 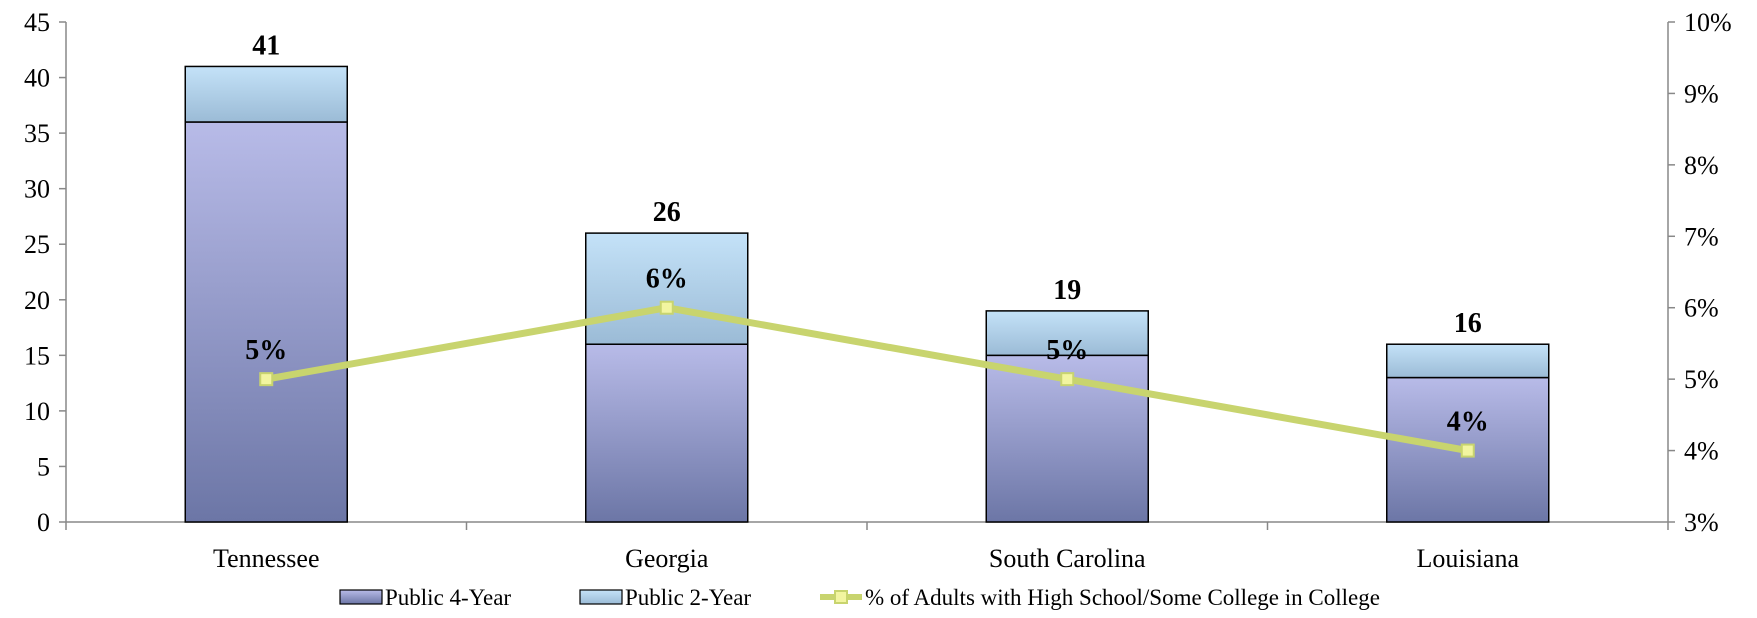 I want to click on y-left-tick-label: 0, so click(x=43, y=522).